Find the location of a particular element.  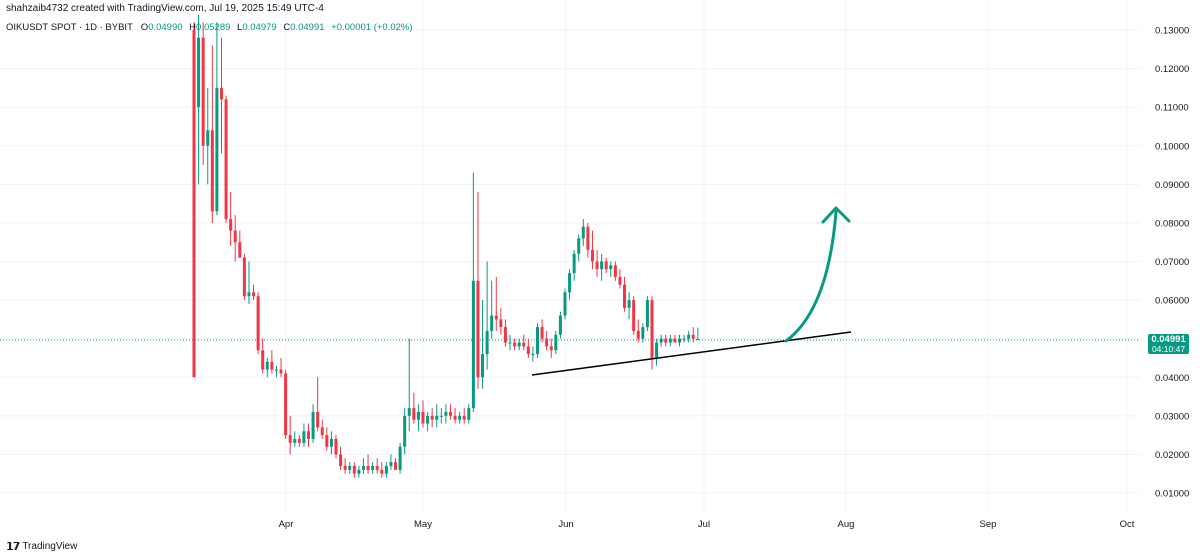

support-trendline is located at coordinates (691, 353).